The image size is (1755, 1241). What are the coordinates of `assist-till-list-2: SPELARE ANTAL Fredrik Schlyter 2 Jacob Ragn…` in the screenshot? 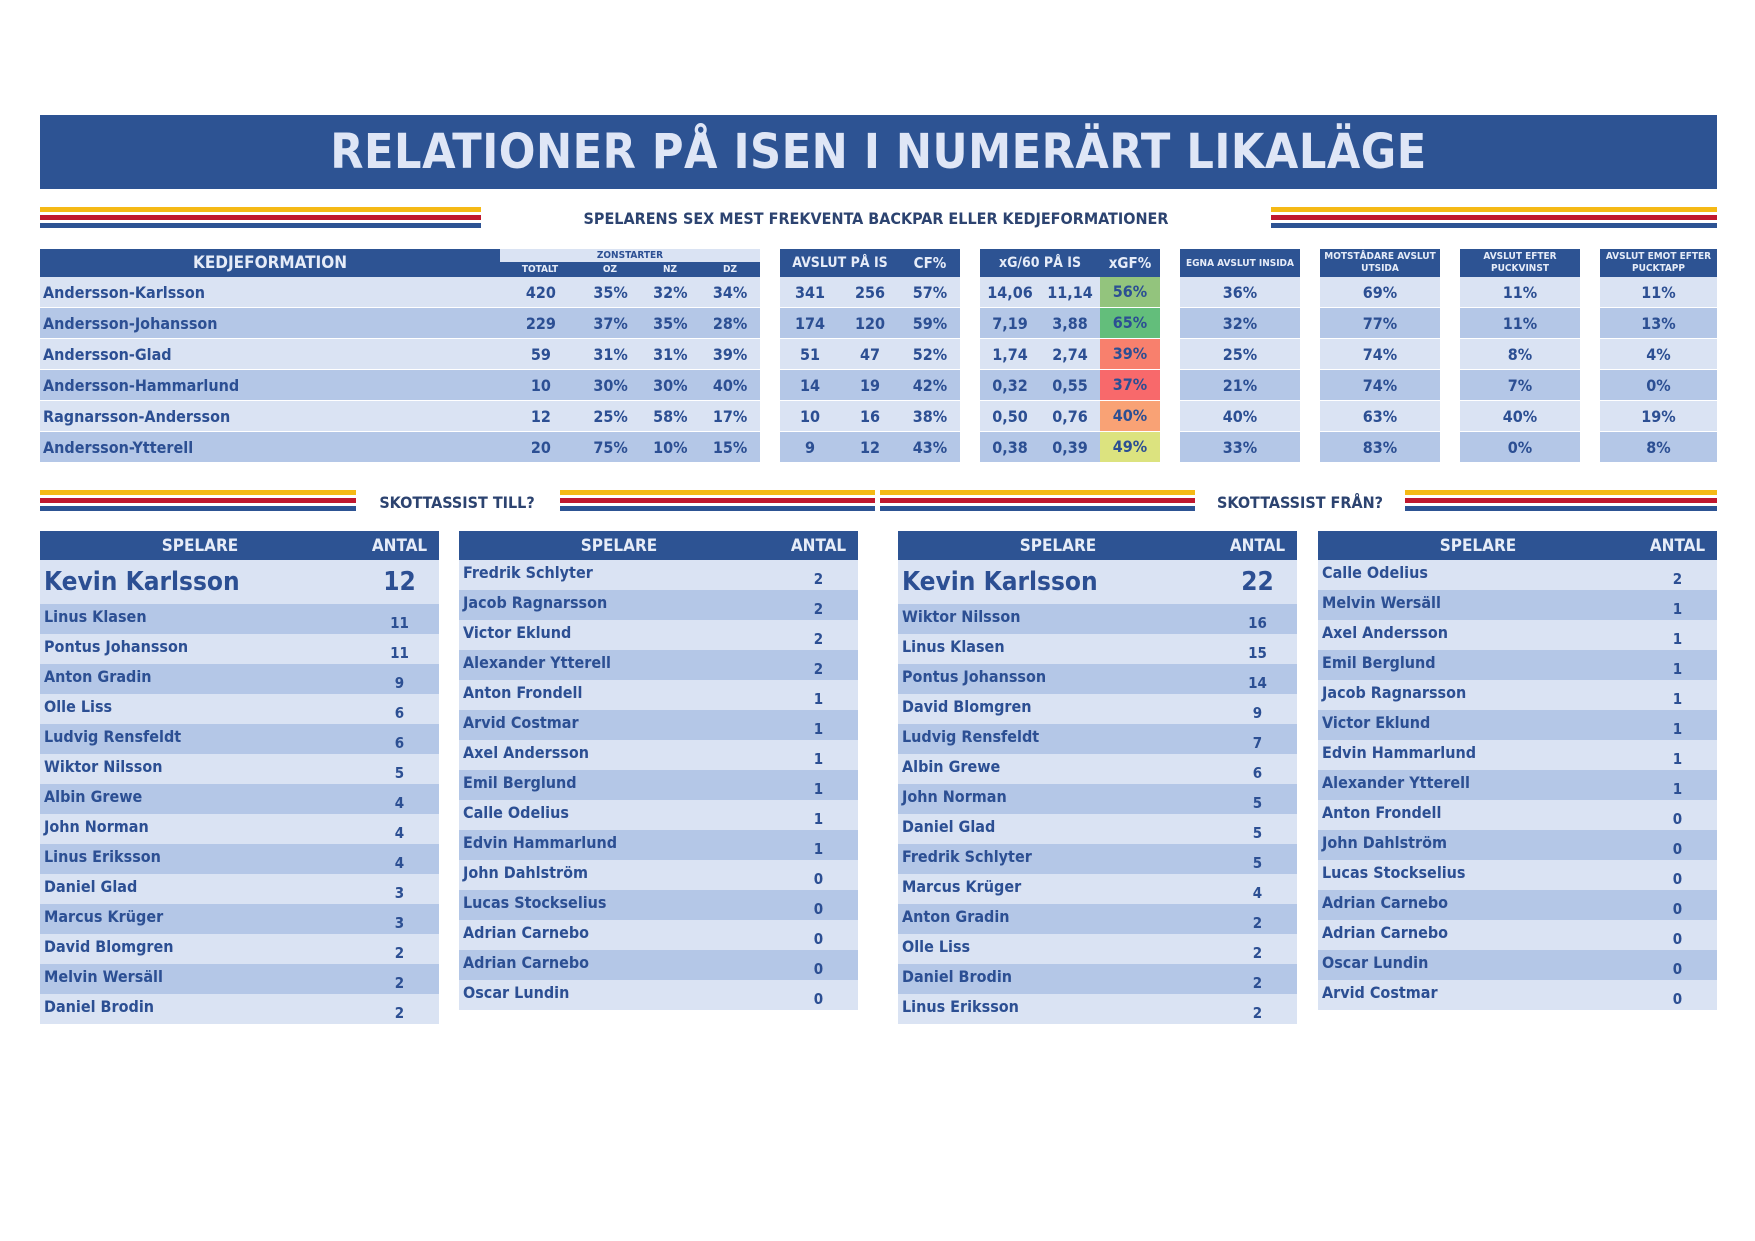 It's located at (658, 770).